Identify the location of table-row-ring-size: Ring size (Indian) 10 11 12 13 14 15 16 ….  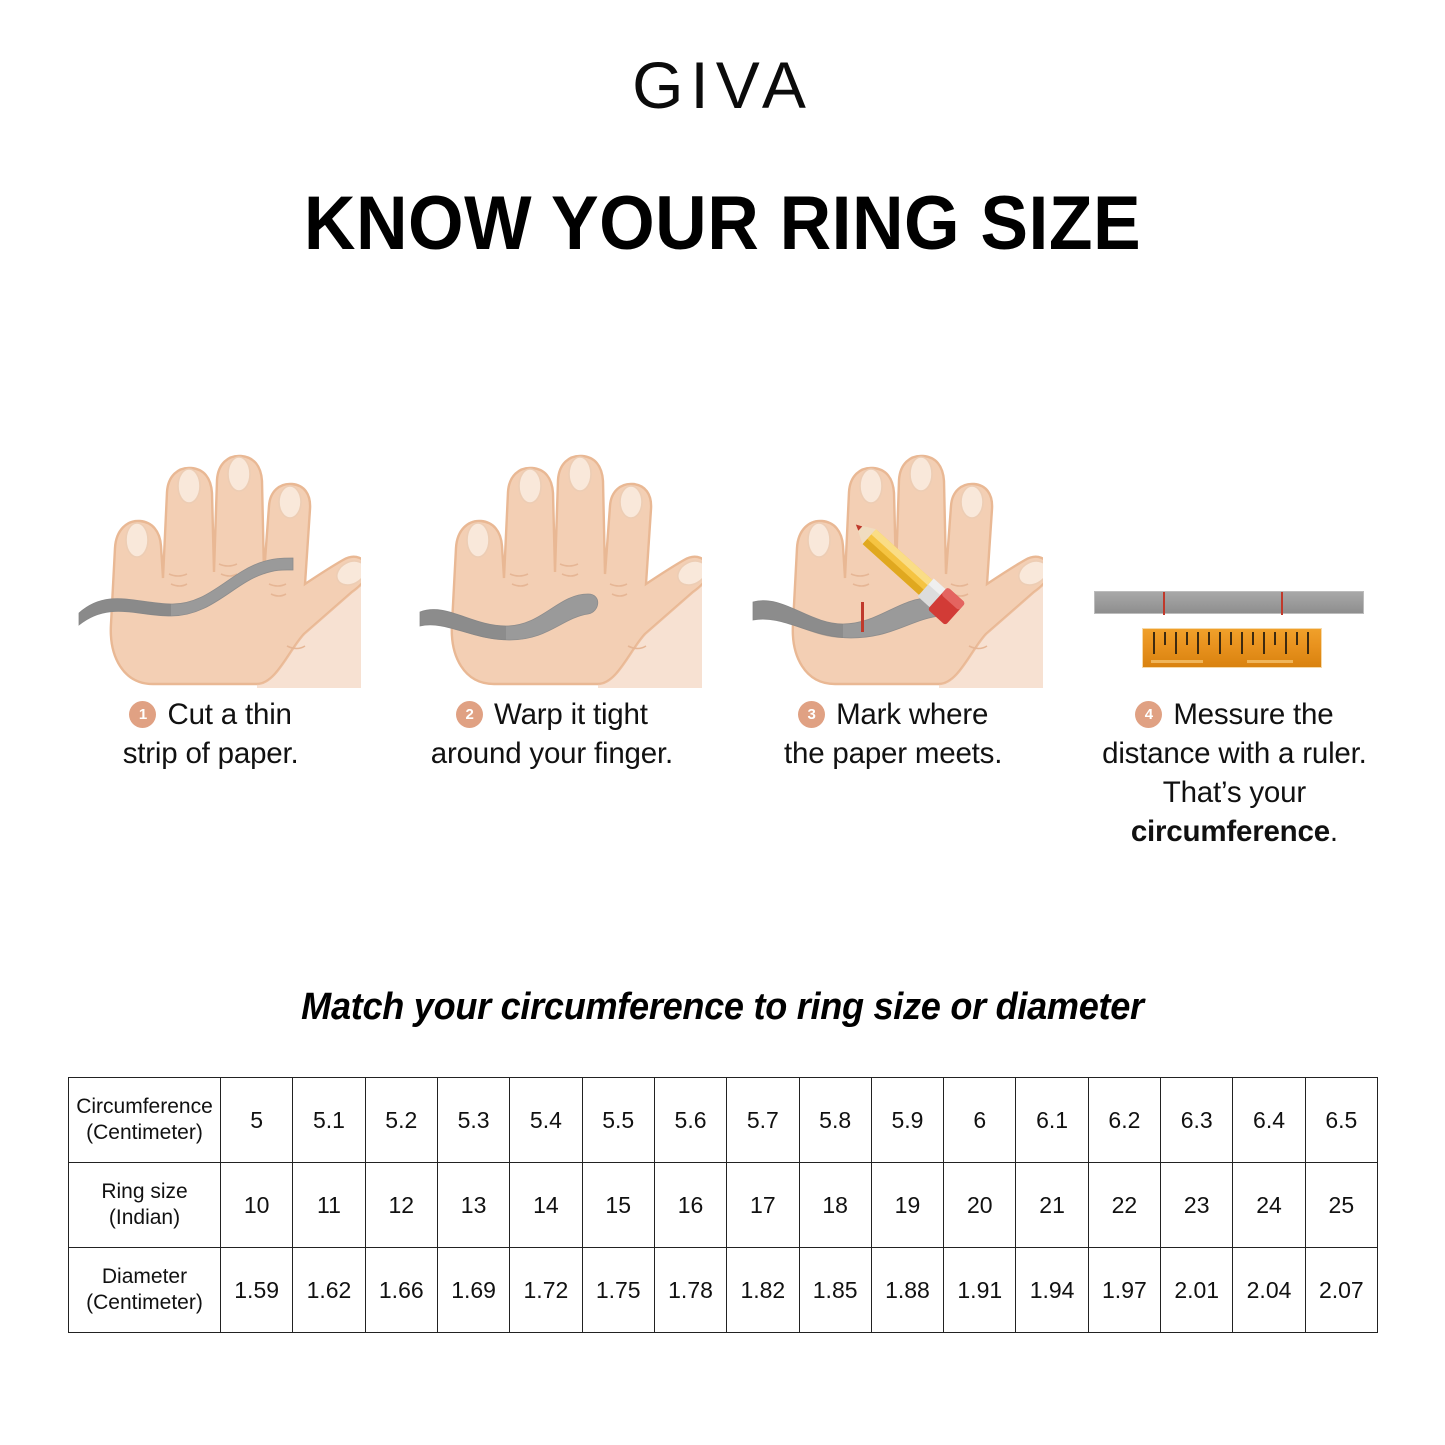
(723, 1205).